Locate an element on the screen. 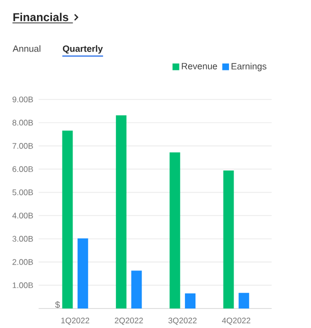  legend-label: Earnings is located at coordinates (249, 67).